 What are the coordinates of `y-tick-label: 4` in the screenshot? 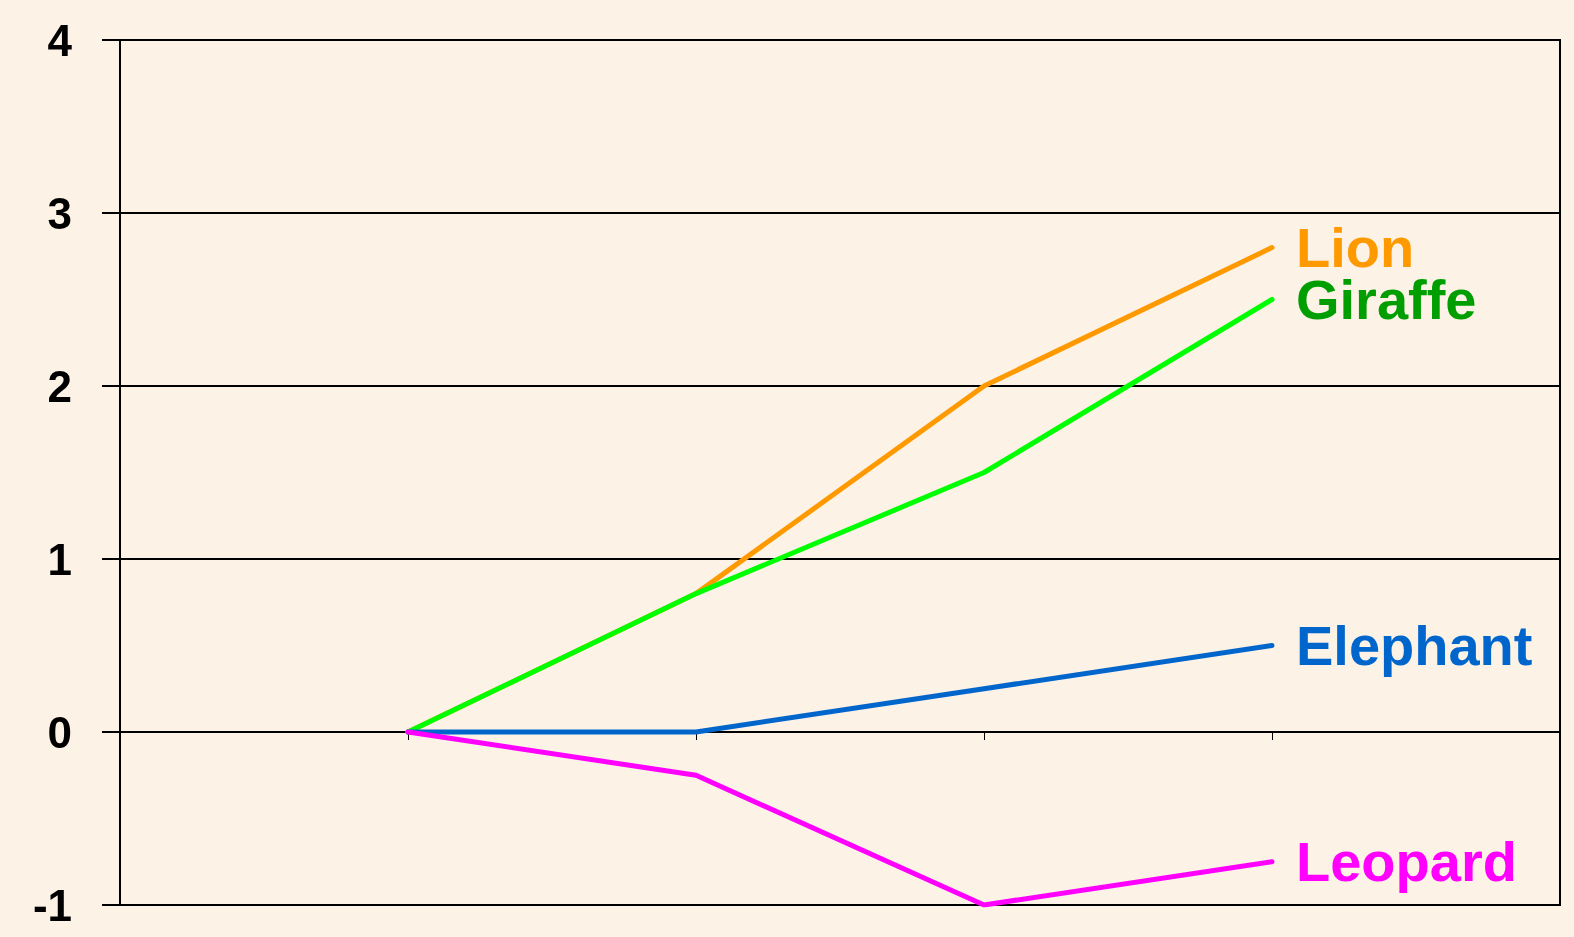 It's located at (60, 40).